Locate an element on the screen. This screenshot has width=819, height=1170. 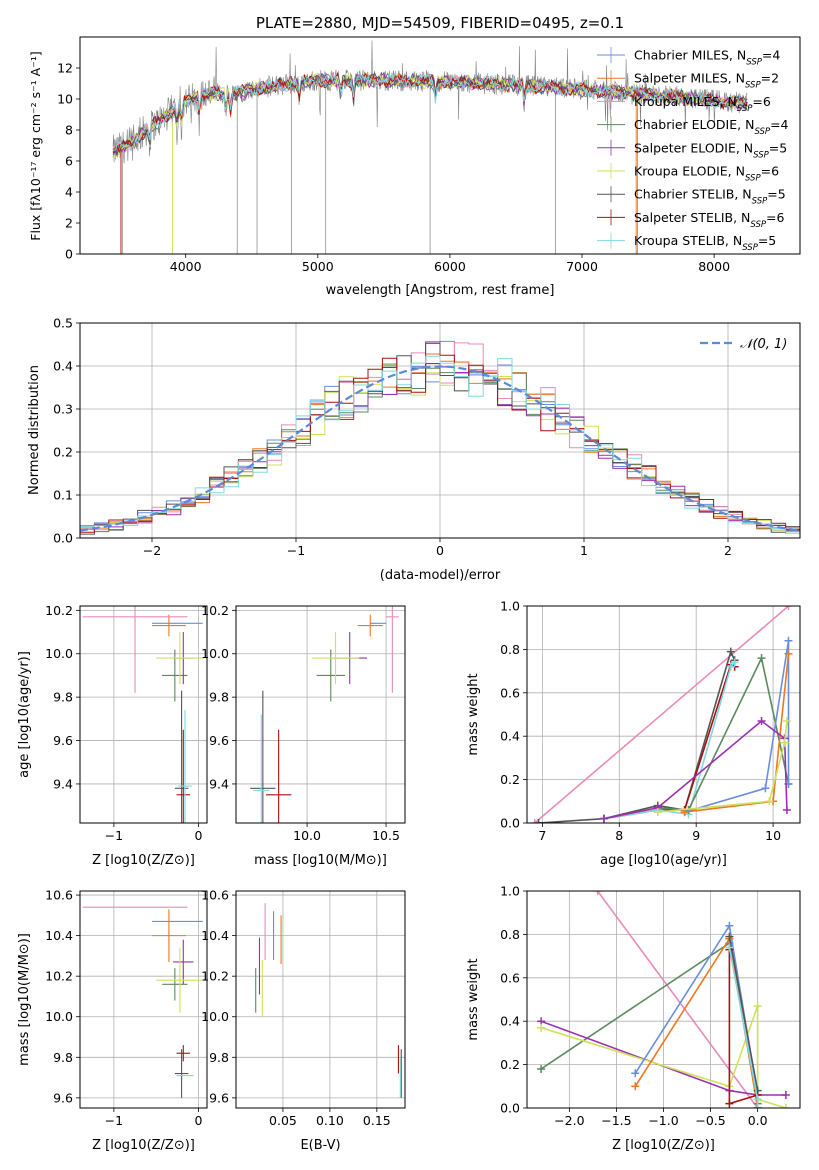
tick-label-x: 2 is located at coordinates (728, 550).